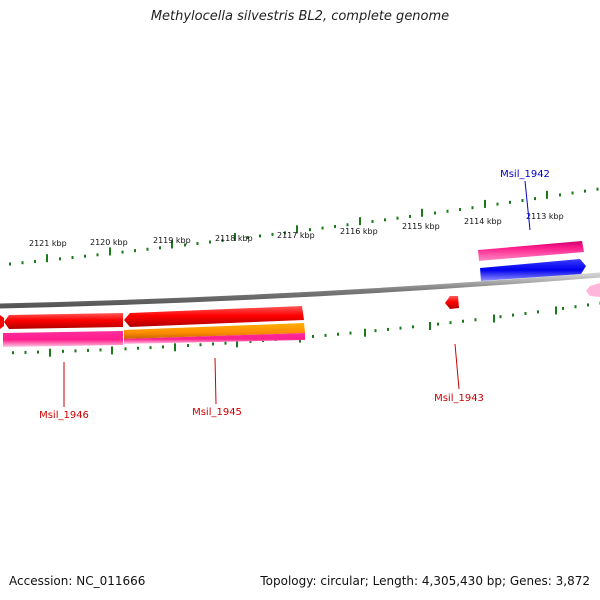 The width and height of the screenshot is (600, 600). Describe the element at coordinates (359, 231) in the screenshot. I see `tick-label: 2116 kbp` at that location.